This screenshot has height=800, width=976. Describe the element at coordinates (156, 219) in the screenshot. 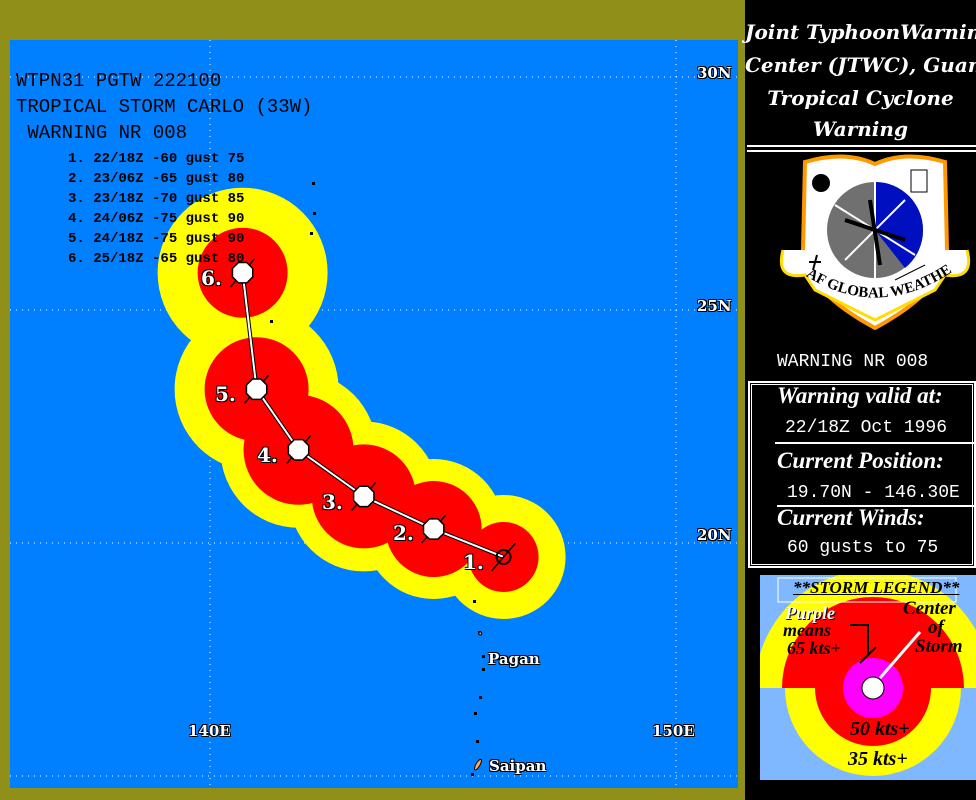

I see `forecast-line: 4. 24/06Z -75 gust 90` at that location.